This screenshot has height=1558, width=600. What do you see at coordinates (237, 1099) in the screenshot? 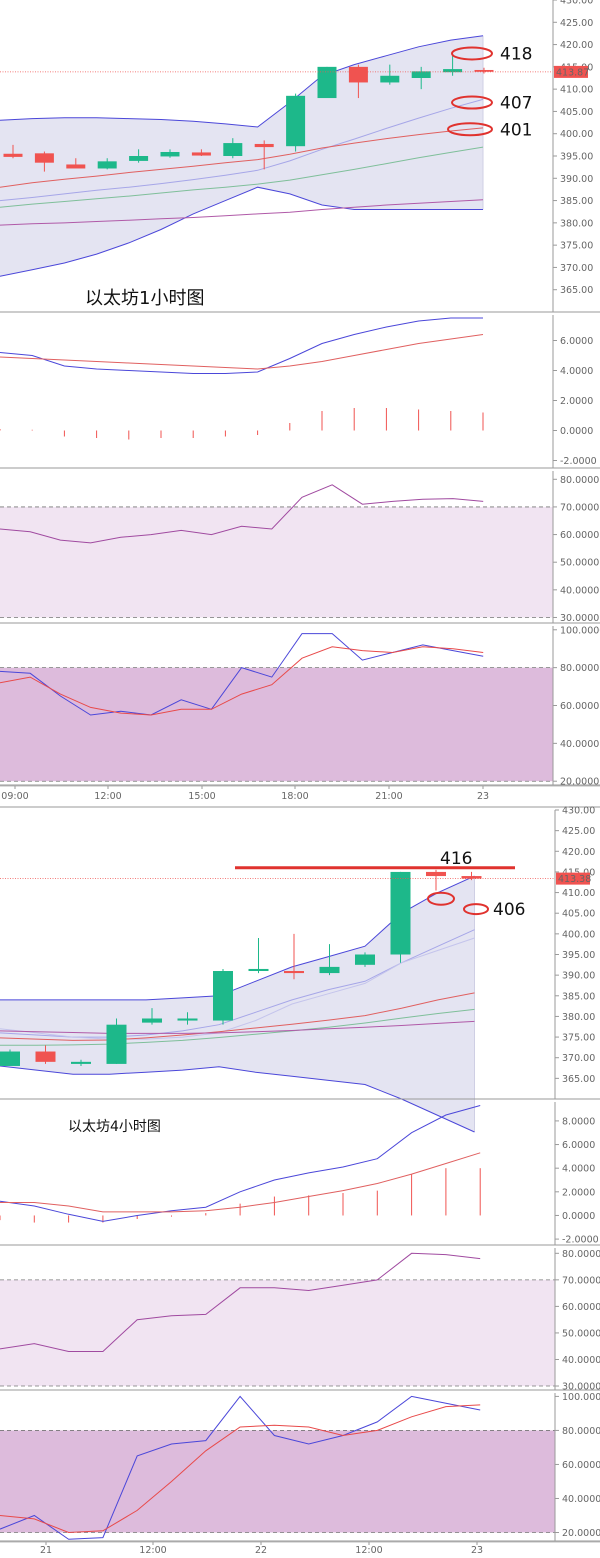
I see `bollinger-lower` at bounding box center [237, 1099].